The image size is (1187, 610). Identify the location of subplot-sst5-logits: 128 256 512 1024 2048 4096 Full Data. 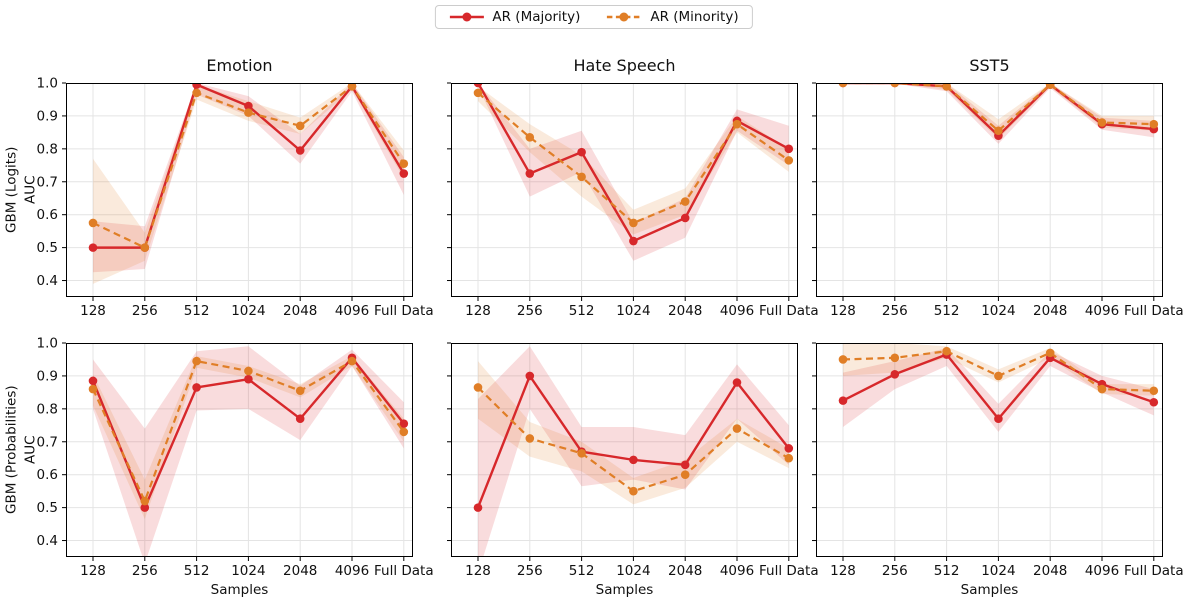
(998, 200).